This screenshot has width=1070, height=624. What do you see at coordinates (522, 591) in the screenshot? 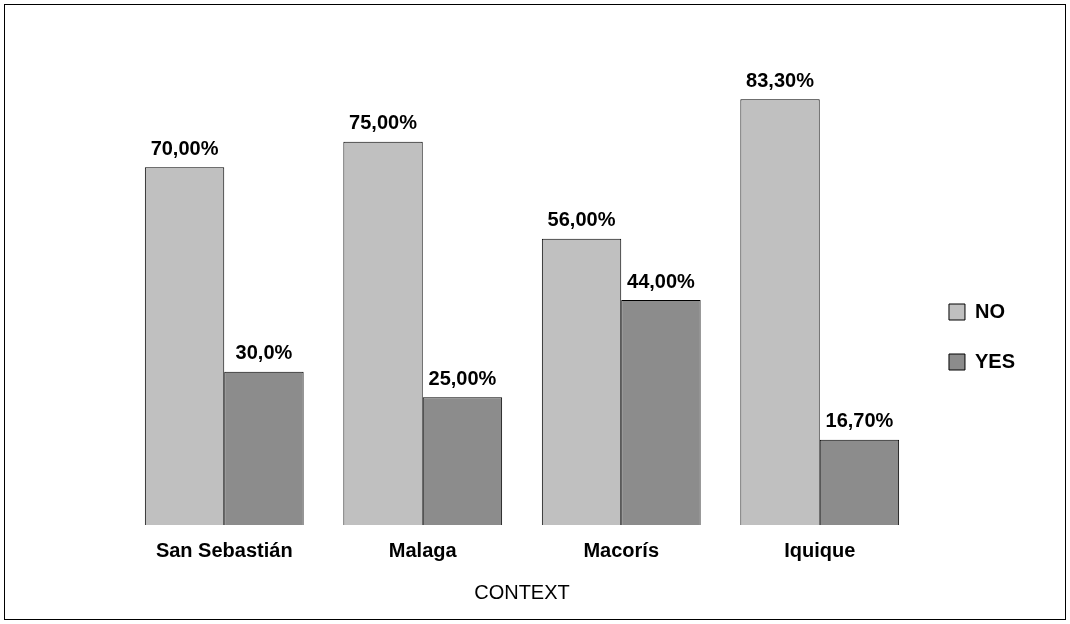
I see `x-axis-title: CONTEXT` at bounding box center [522, 591].